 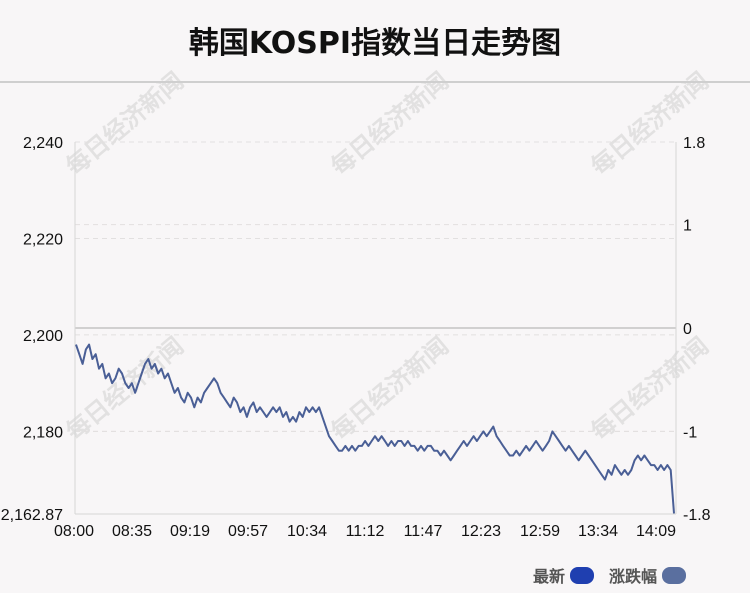 What do you see at coordinates (423, 531) in the screenshot?
I see `x-tick-label: 11:47` at bounding box center [423, 531].